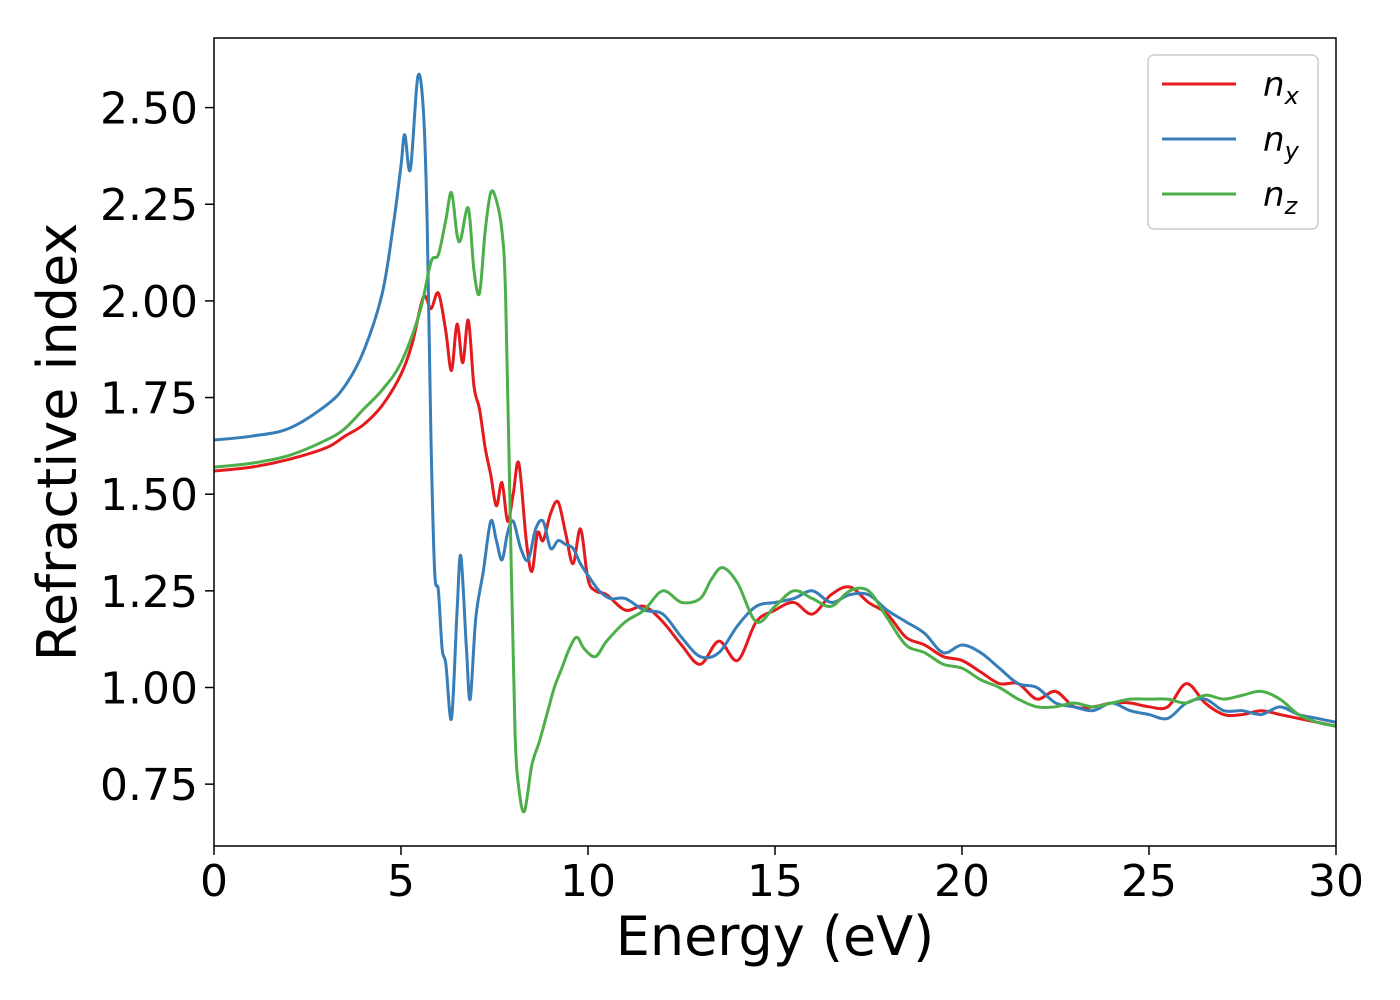  I want to click on legend-label-ny: ny, so click(1281, 142).